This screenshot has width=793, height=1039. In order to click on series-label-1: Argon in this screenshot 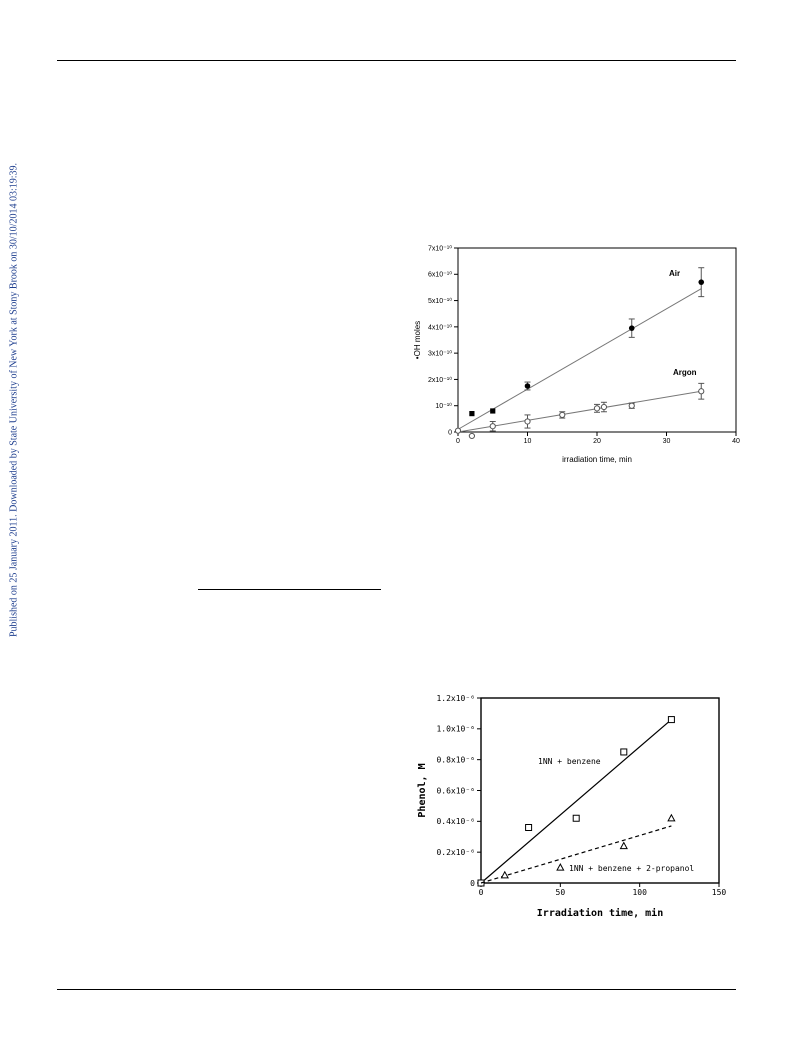, I will do `click(685, 372)`.